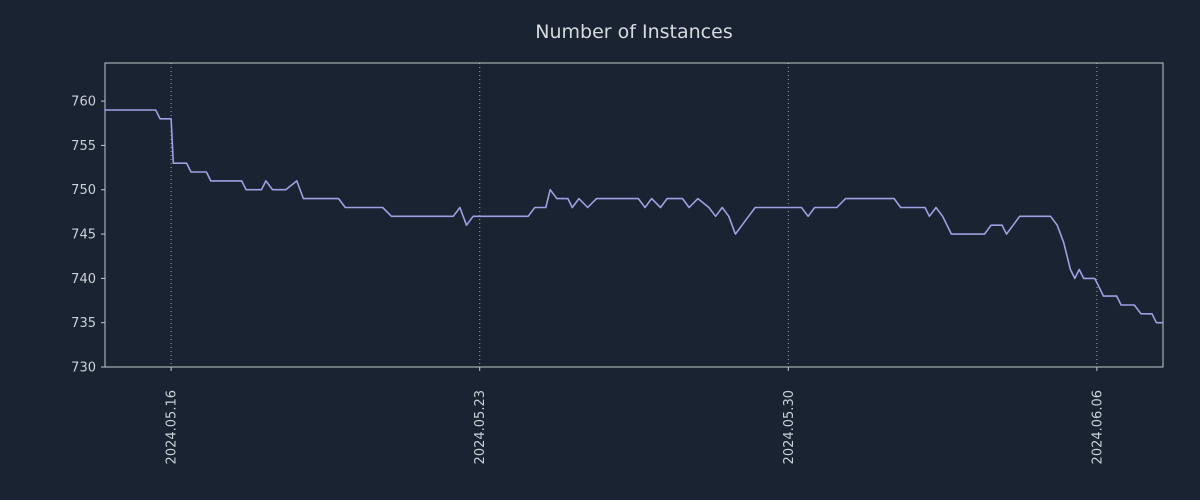  I want to click on y-tick-label: 760, so click(83, 102).